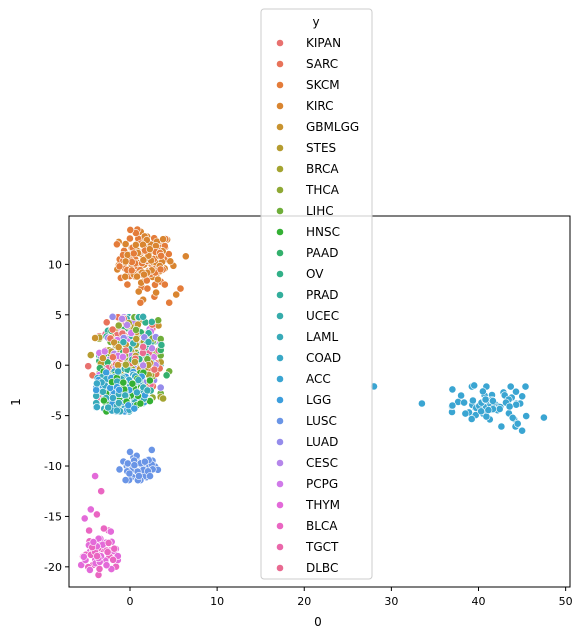  Describe the element at coordinates (315, 22) in the screenshot. I see `legend-title: y` at that location.